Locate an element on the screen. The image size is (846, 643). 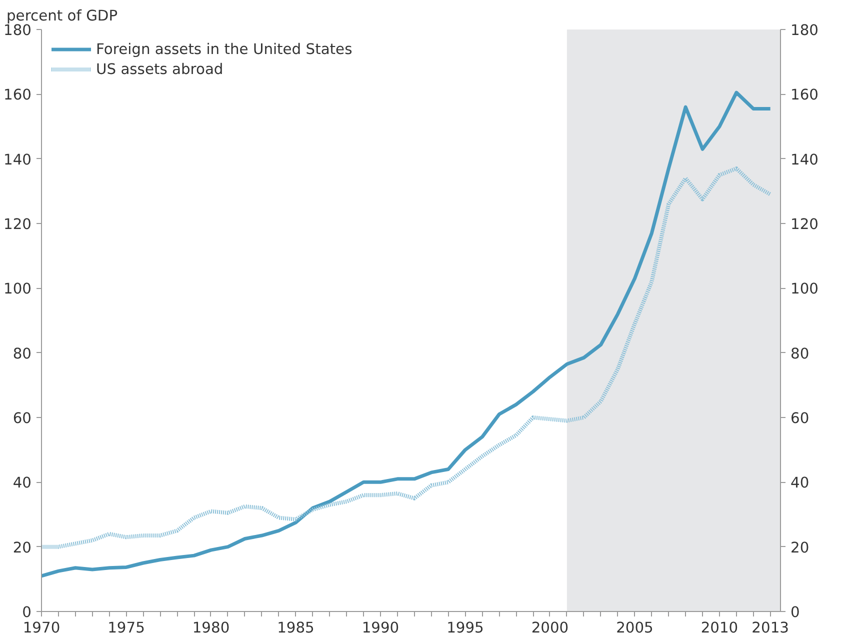
y-tick-label: 100 is located at coordinates (18, 289).